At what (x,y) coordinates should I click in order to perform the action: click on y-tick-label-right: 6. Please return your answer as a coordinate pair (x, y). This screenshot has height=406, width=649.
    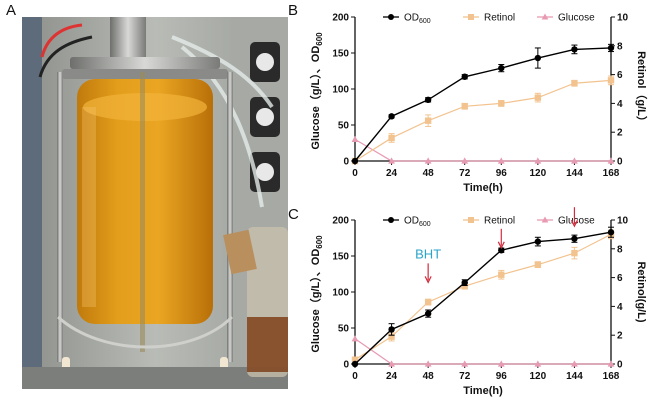
    Looking at the image, I should click on (620, 278).